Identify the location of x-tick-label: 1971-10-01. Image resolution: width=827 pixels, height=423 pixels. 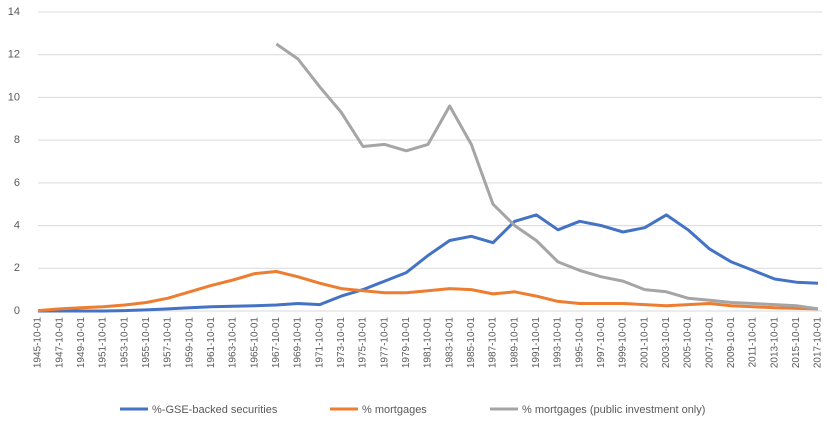
(319, 343).